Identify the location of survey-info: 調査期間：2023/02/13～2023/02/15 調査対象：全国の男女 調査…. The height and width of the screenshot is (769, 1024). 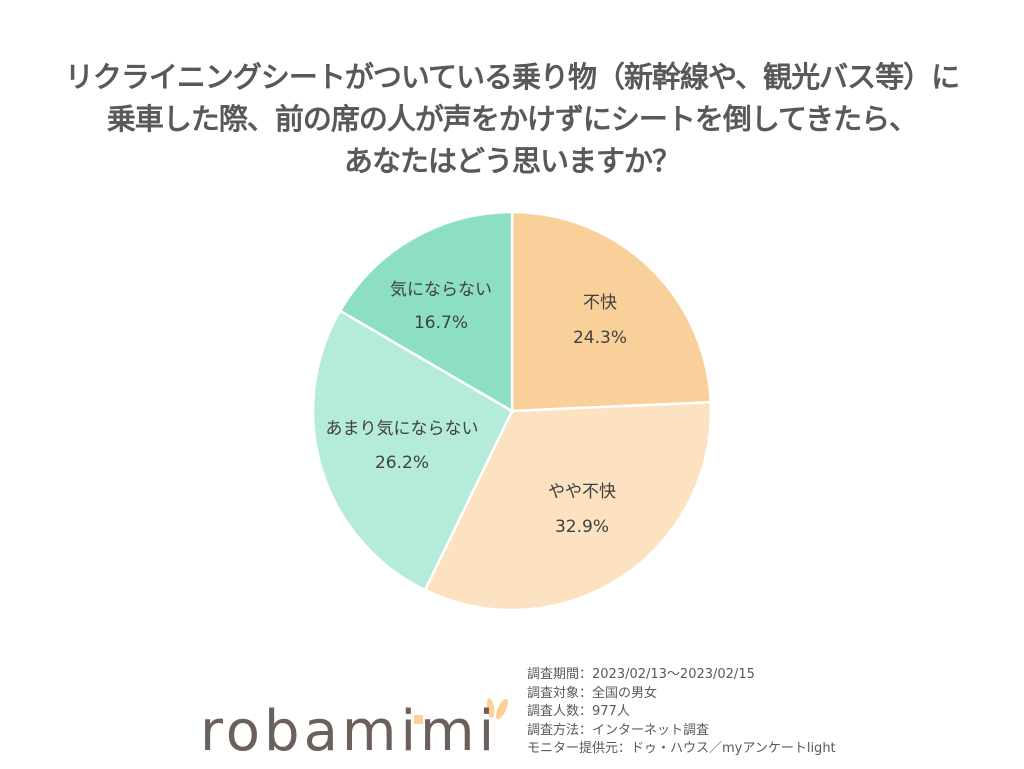
(681, 712).